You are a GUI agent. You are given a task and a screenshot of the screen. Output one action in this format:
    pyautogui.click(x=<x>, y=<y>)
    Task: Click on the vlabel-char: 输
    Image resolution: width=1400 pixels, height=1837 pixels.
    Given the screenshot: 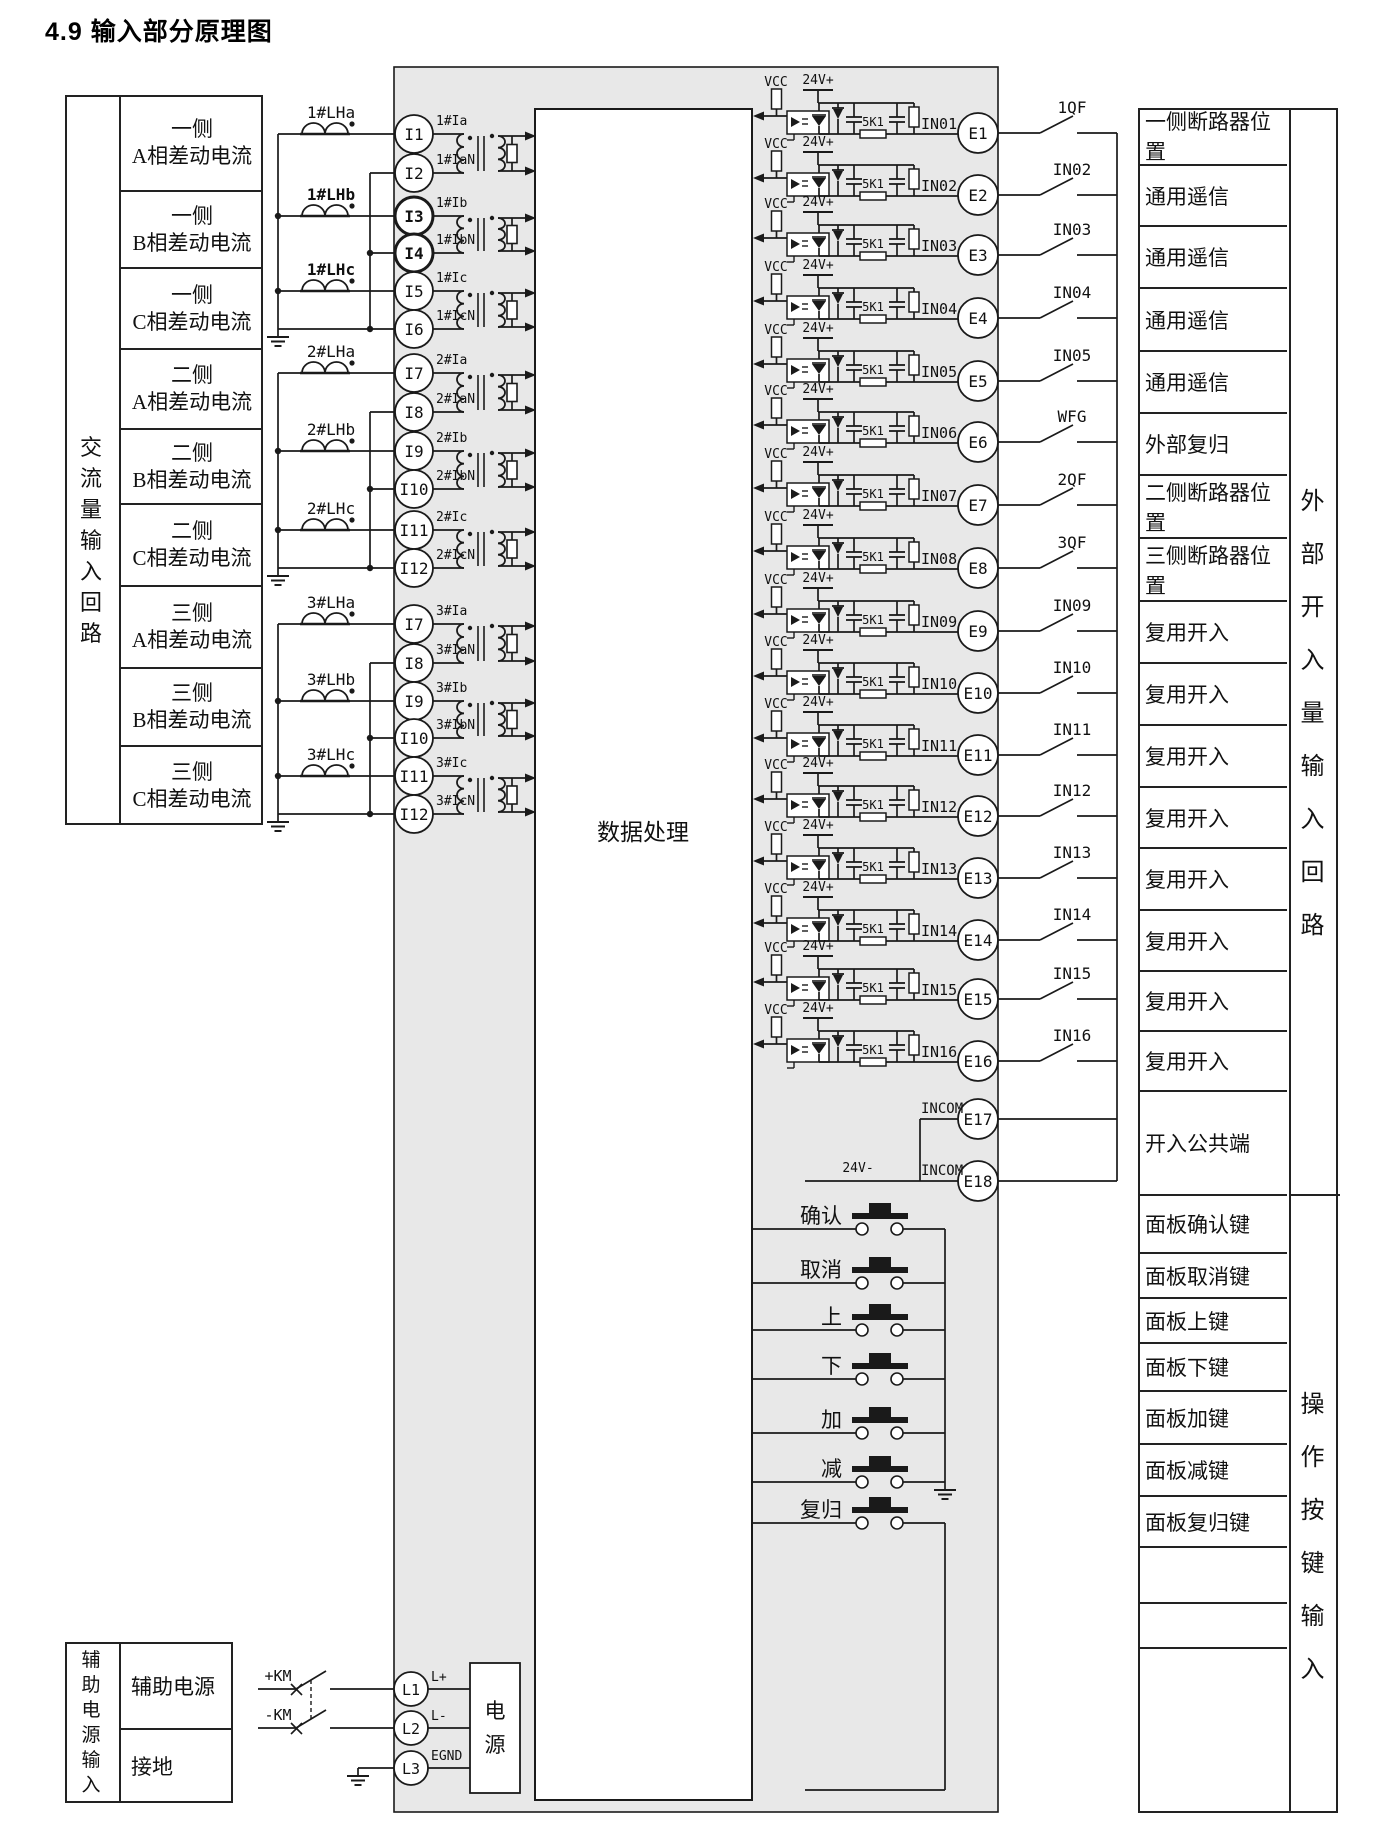 What is the action you would take?
    pyautogui.click(x=91, y=1760)
    